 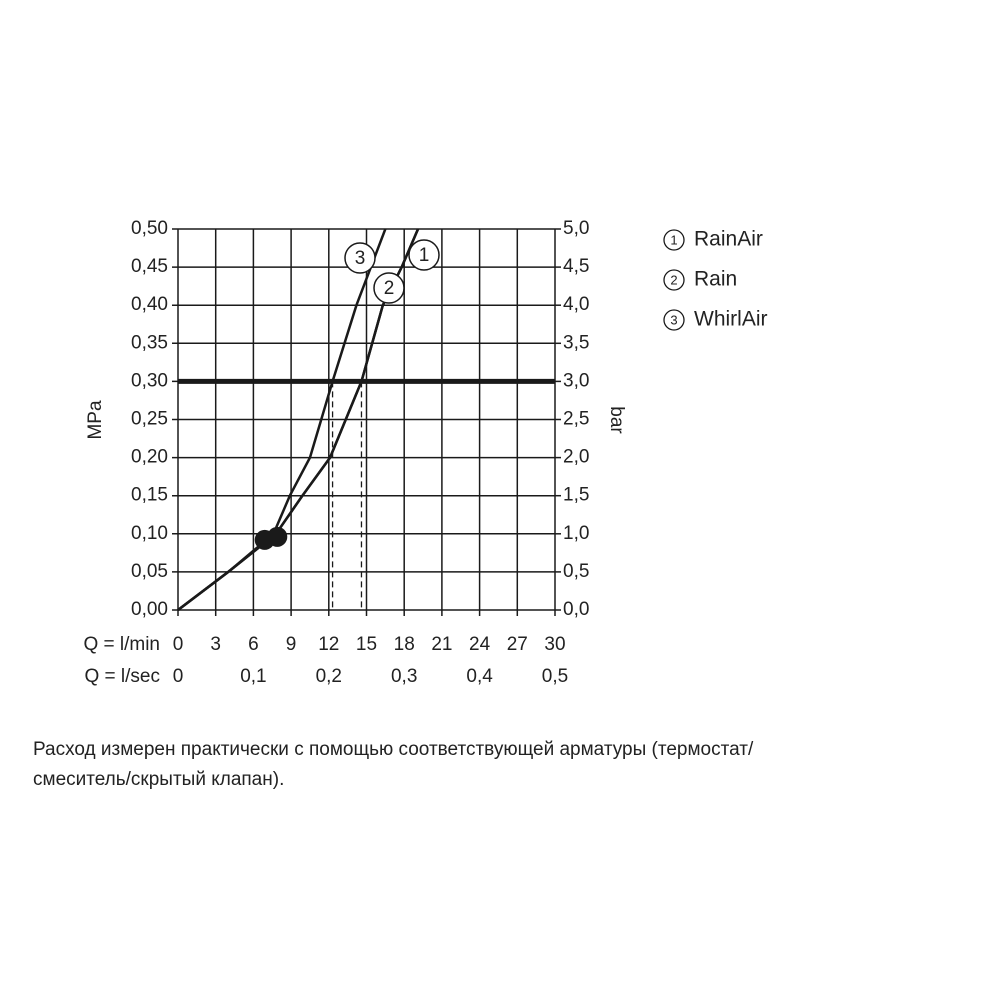 What do you see at coordinates (158, 779) in the screenshot?
I see `note-line: смеситель/скрытый клапан).` at bounding box center [158, 779].